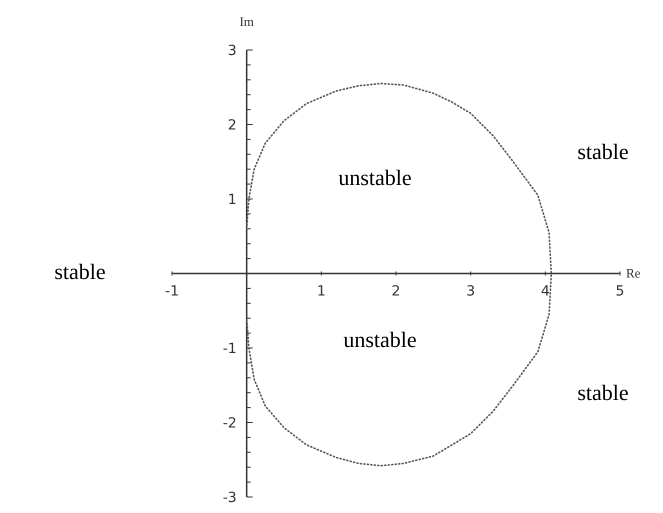 The height and width of the screenshot is (513, 663). Describe the element at coordinates (229, 498) in the screenshot. I see `y-tick-label: -3` at that location.